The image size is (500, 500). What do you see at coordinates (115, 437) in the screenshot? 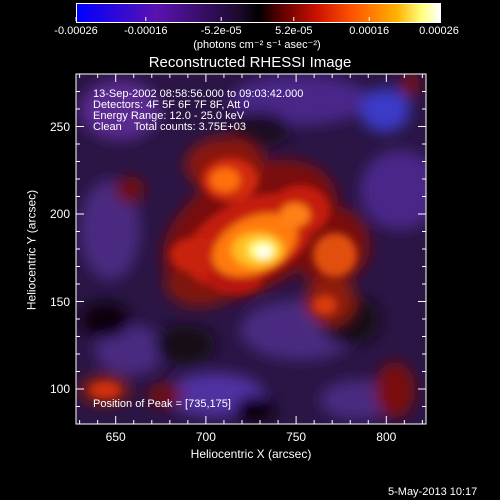
I see `x-tick-label: 650` at bounding box center [115, 437].